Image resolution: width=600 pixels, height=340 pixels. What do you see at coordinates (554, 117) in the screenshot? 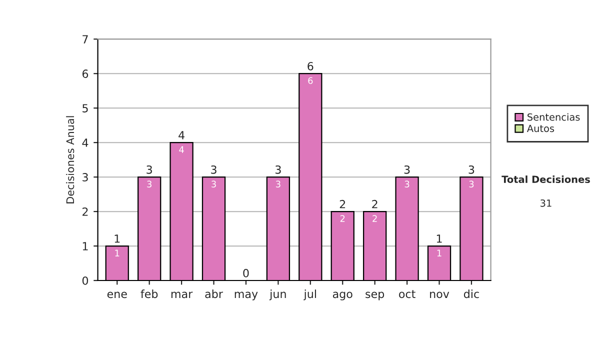
I see `legend-label: Sentencias` at bounding box center [554, 117].